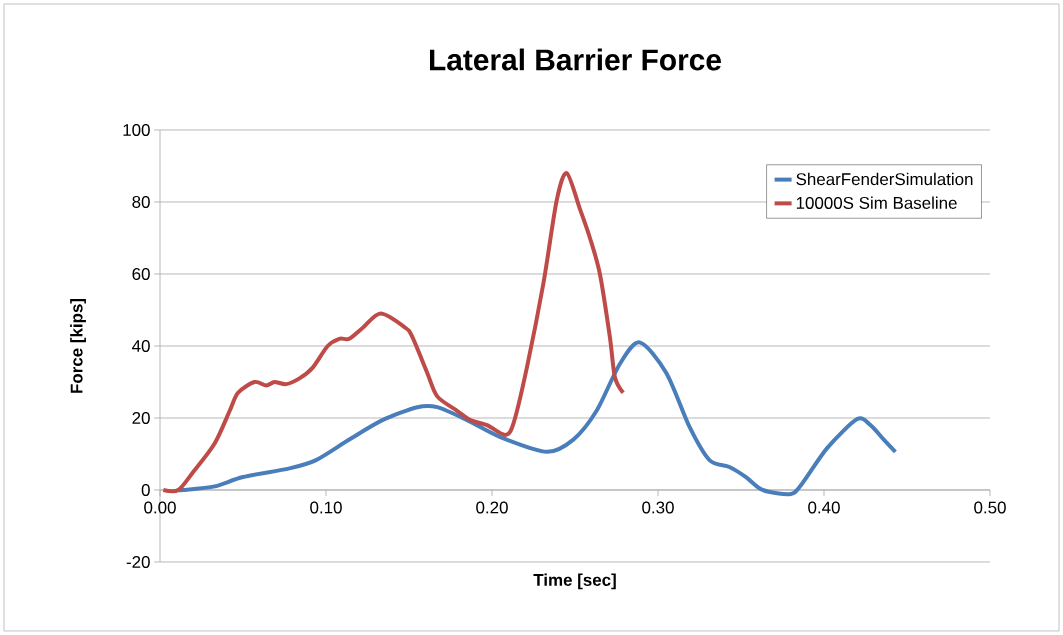 Image resolution: width=1063 pixels, height=635 pixels. Describe the element at coordinates (990, 507) in the screenshot. I see `x-tick-label: 0.50` at that location.